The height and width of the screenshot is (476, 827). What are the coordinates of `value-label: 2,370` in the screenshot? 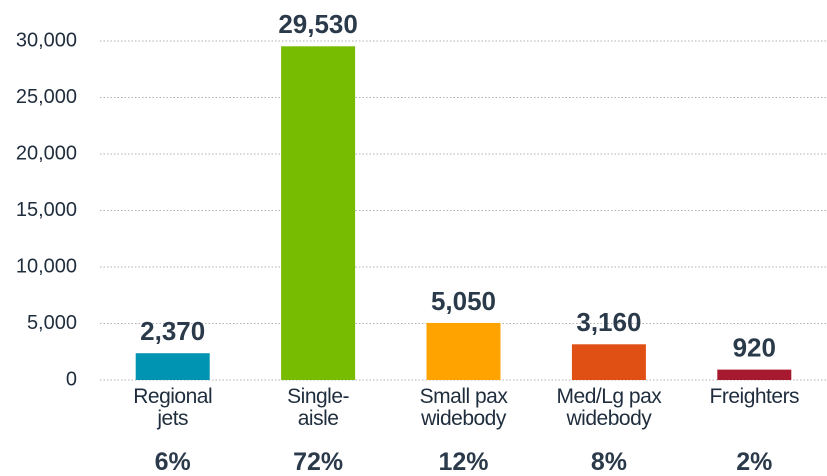 It's located at (172, 331).